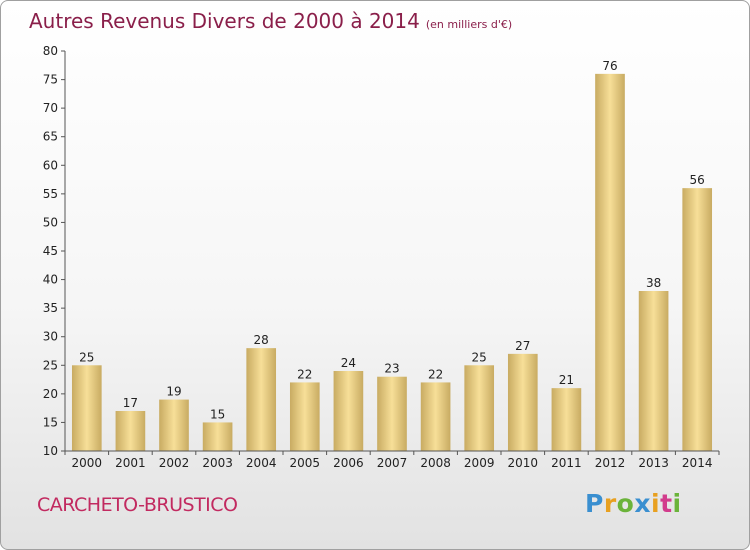 The height and width of the screenshot is (550, 750). I want to click on title-unit: (en milliers d'€), so click(469, 24).